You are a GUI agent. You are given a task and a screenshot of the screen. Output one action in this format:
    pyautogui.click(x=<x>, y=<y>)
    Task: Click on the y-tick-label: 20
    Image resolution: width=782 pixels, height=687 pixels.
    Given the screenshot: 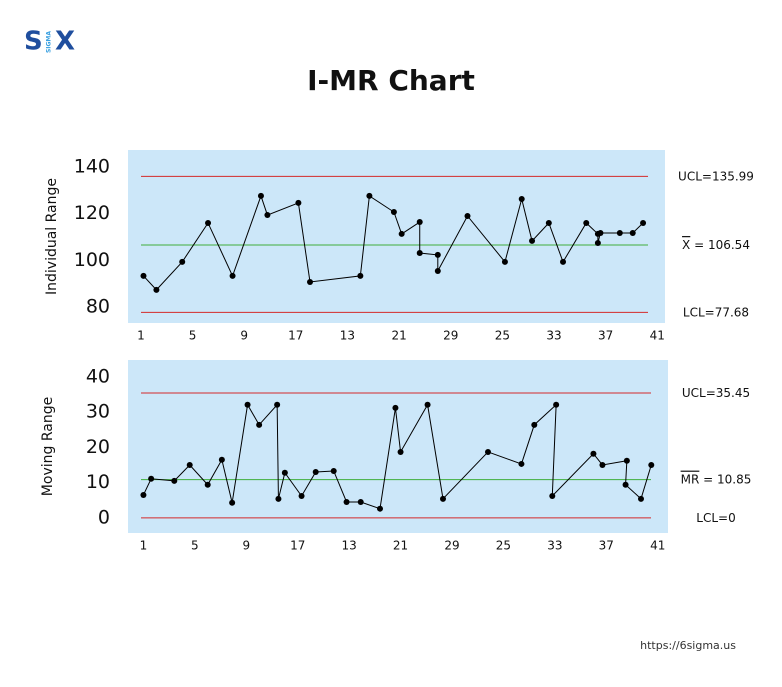 What is the action you would take?
    pyautogui.click(x=98, y=447)
    